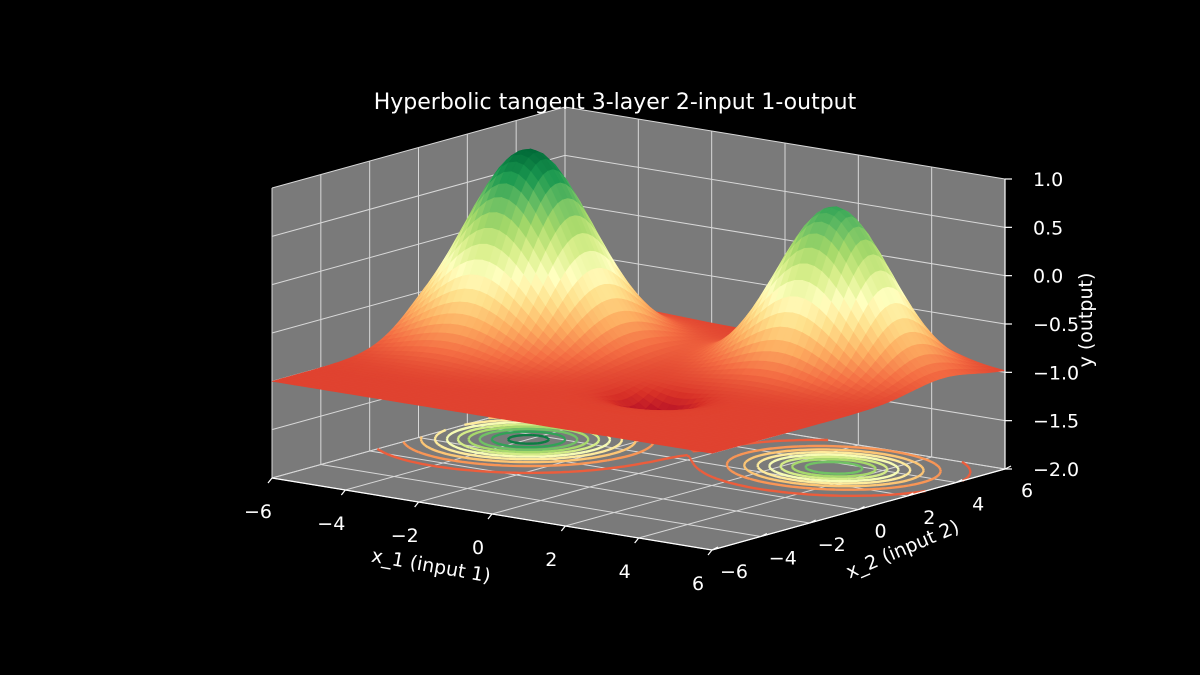 This screenshot has width=1200, height=675. Describe the element at coordinates (698, 584) in the screenshot. I see `x-tick-label: 6` at that location.